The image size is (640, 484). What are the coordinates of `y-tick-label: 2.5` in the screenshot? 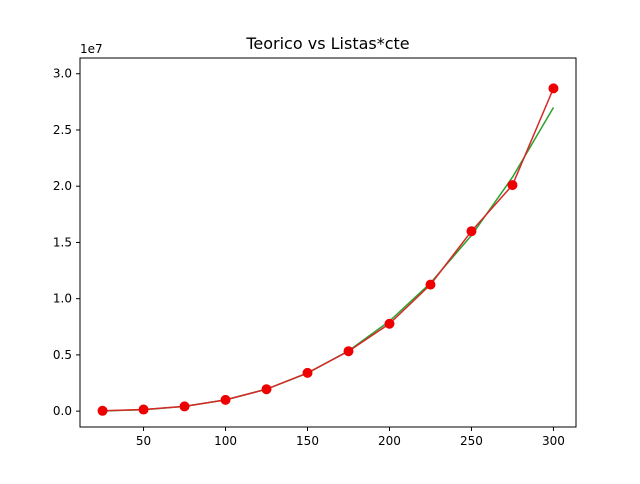 It's located at (62, 130).